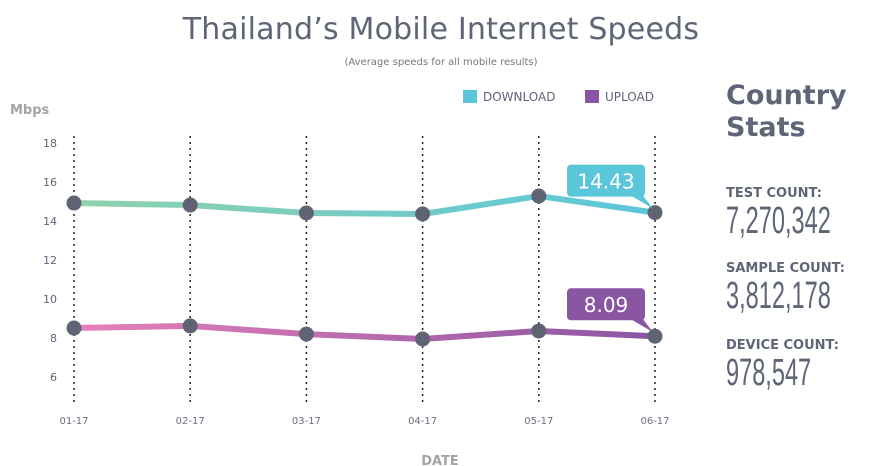  I want to click on callout-box-upload, so click(606, 304).